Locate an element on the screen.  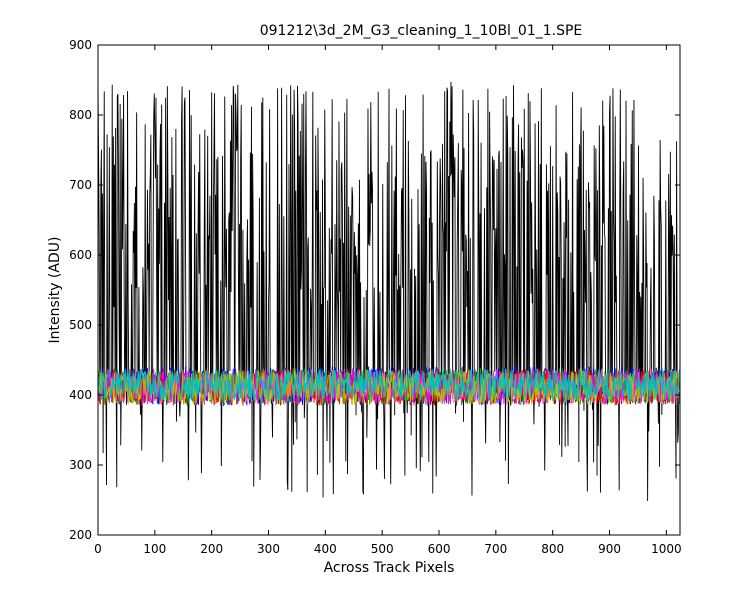
x-tick-label: 200 is located at coordinates (211, 549).